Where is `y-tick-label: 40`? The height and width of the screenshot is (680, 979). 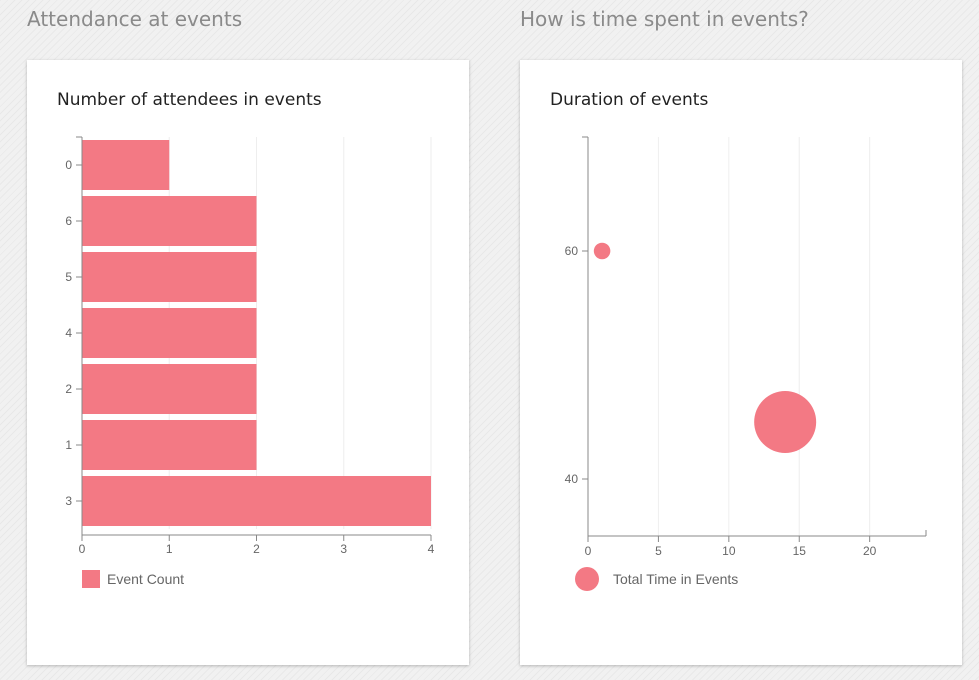 y-tick-label: 40 is located at coordinates (572, 479).